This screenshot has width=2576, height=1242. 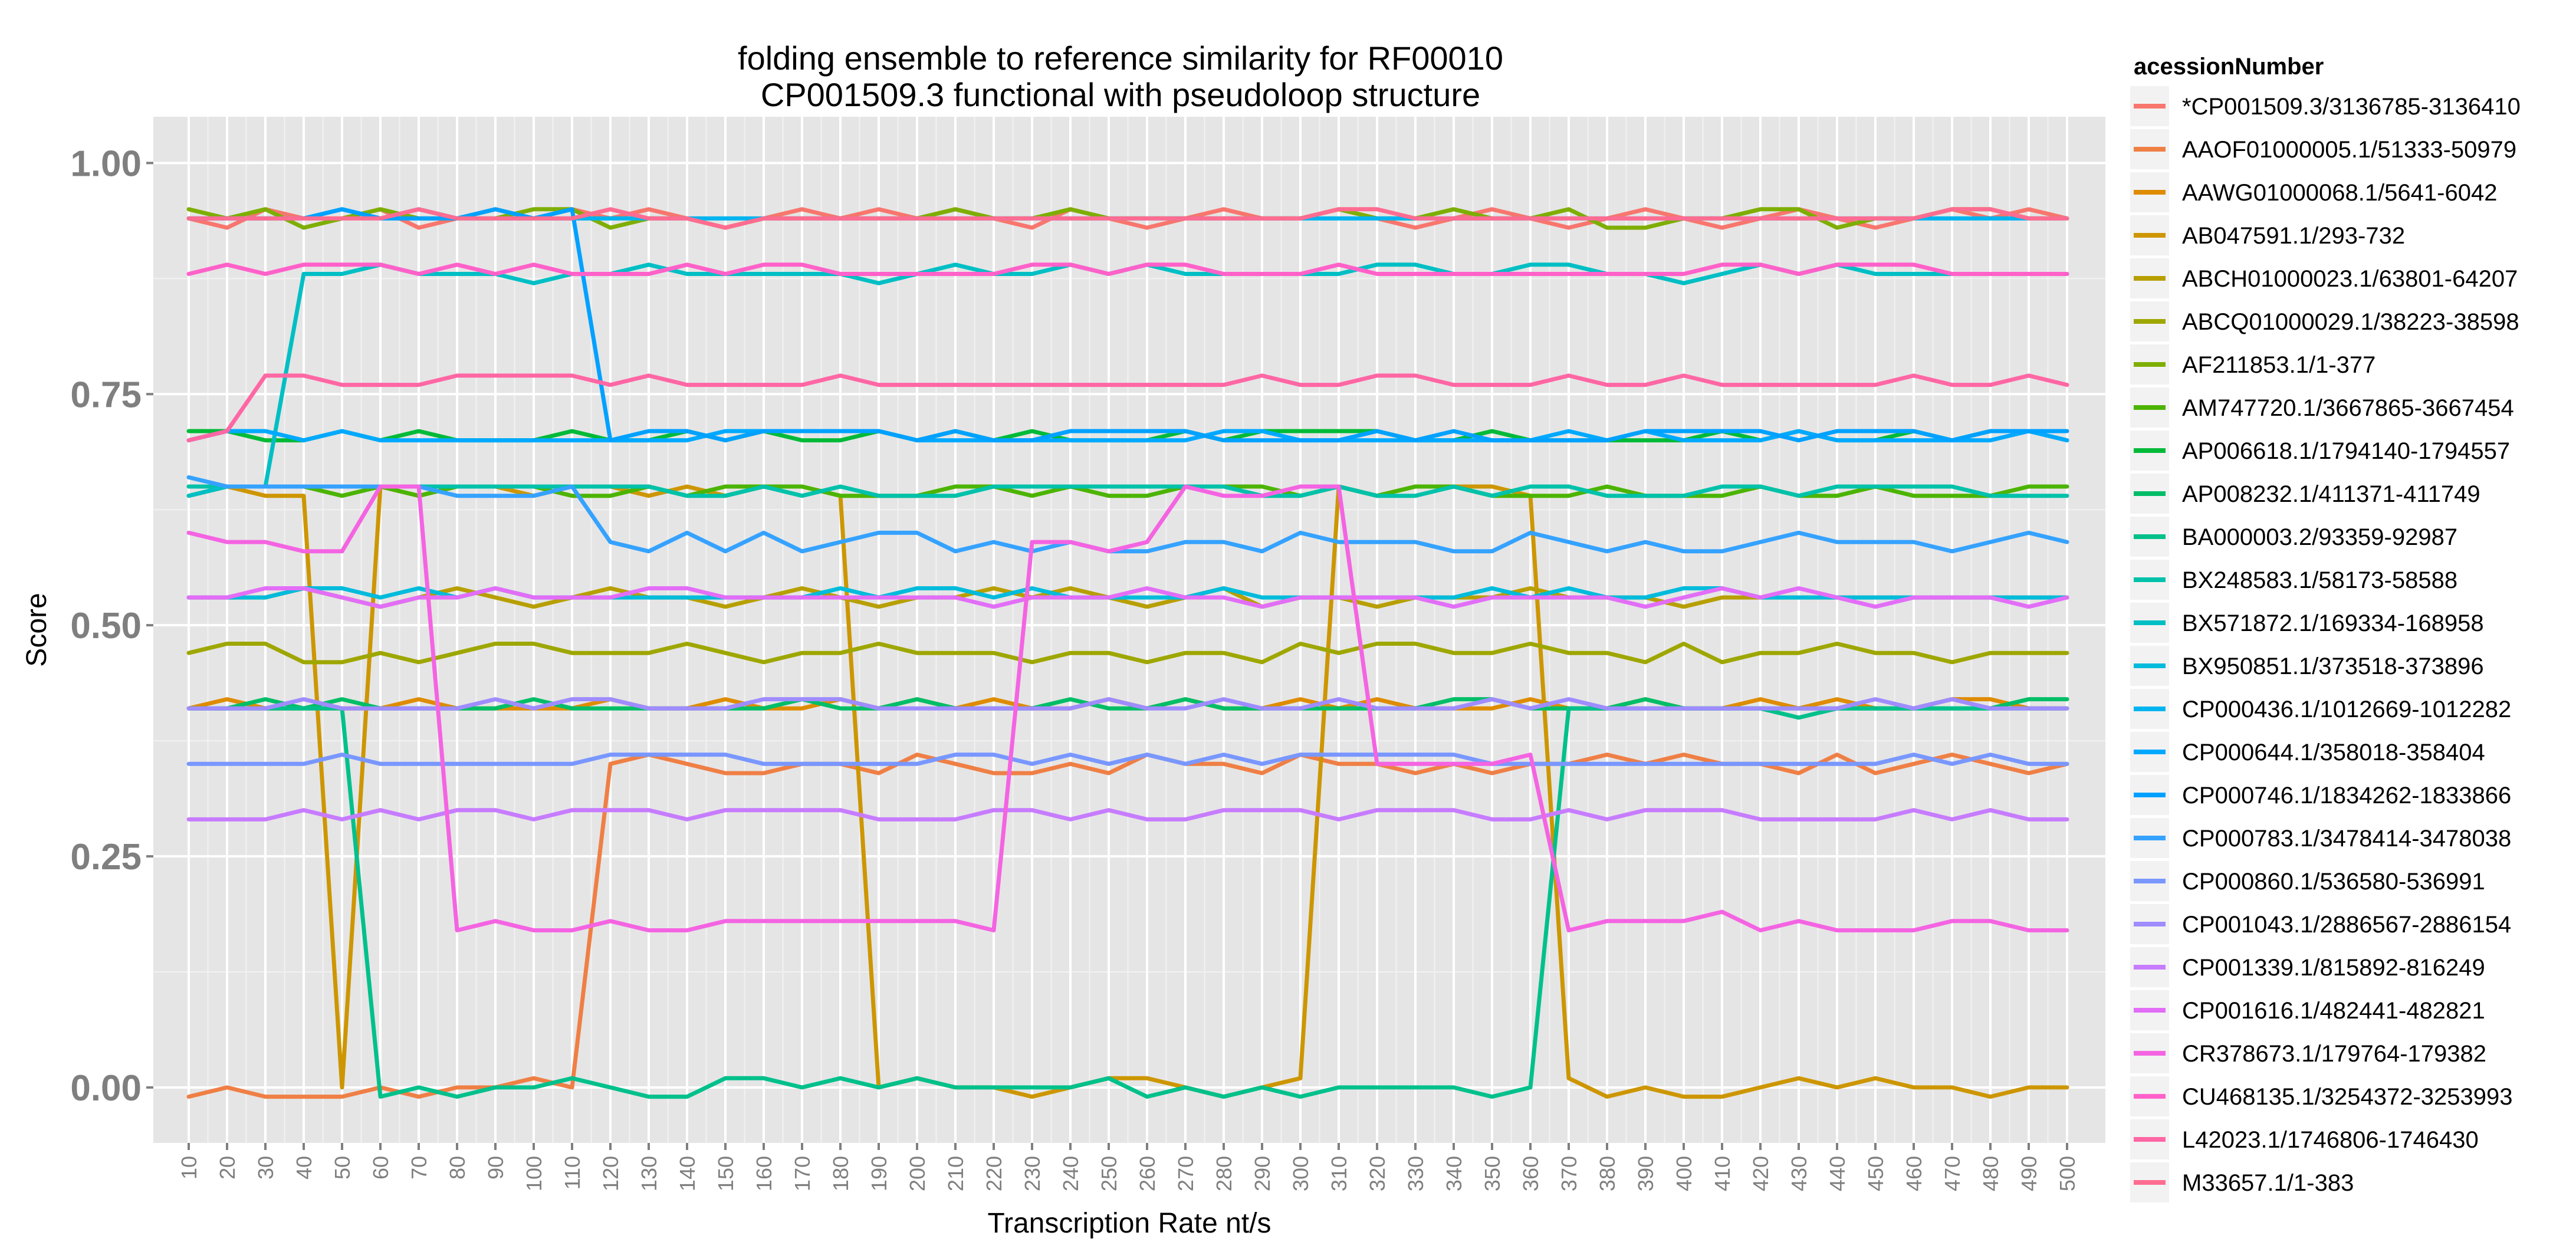 What do you see at coordinates (2348, 408) in the screenshot?
I see `legend-label: AM747720.1/3667865-3667454` at bounding box center [2348, 408].